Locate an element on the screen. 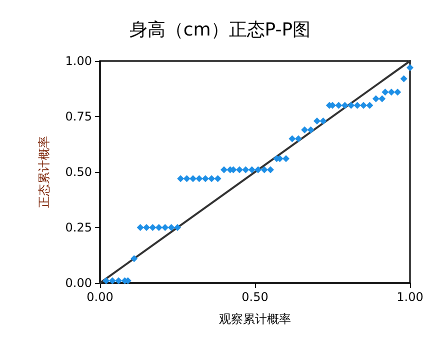 This screenshot has width=434, height=347. y-tick-label: 0.50 is located at coordinates (78, 172).